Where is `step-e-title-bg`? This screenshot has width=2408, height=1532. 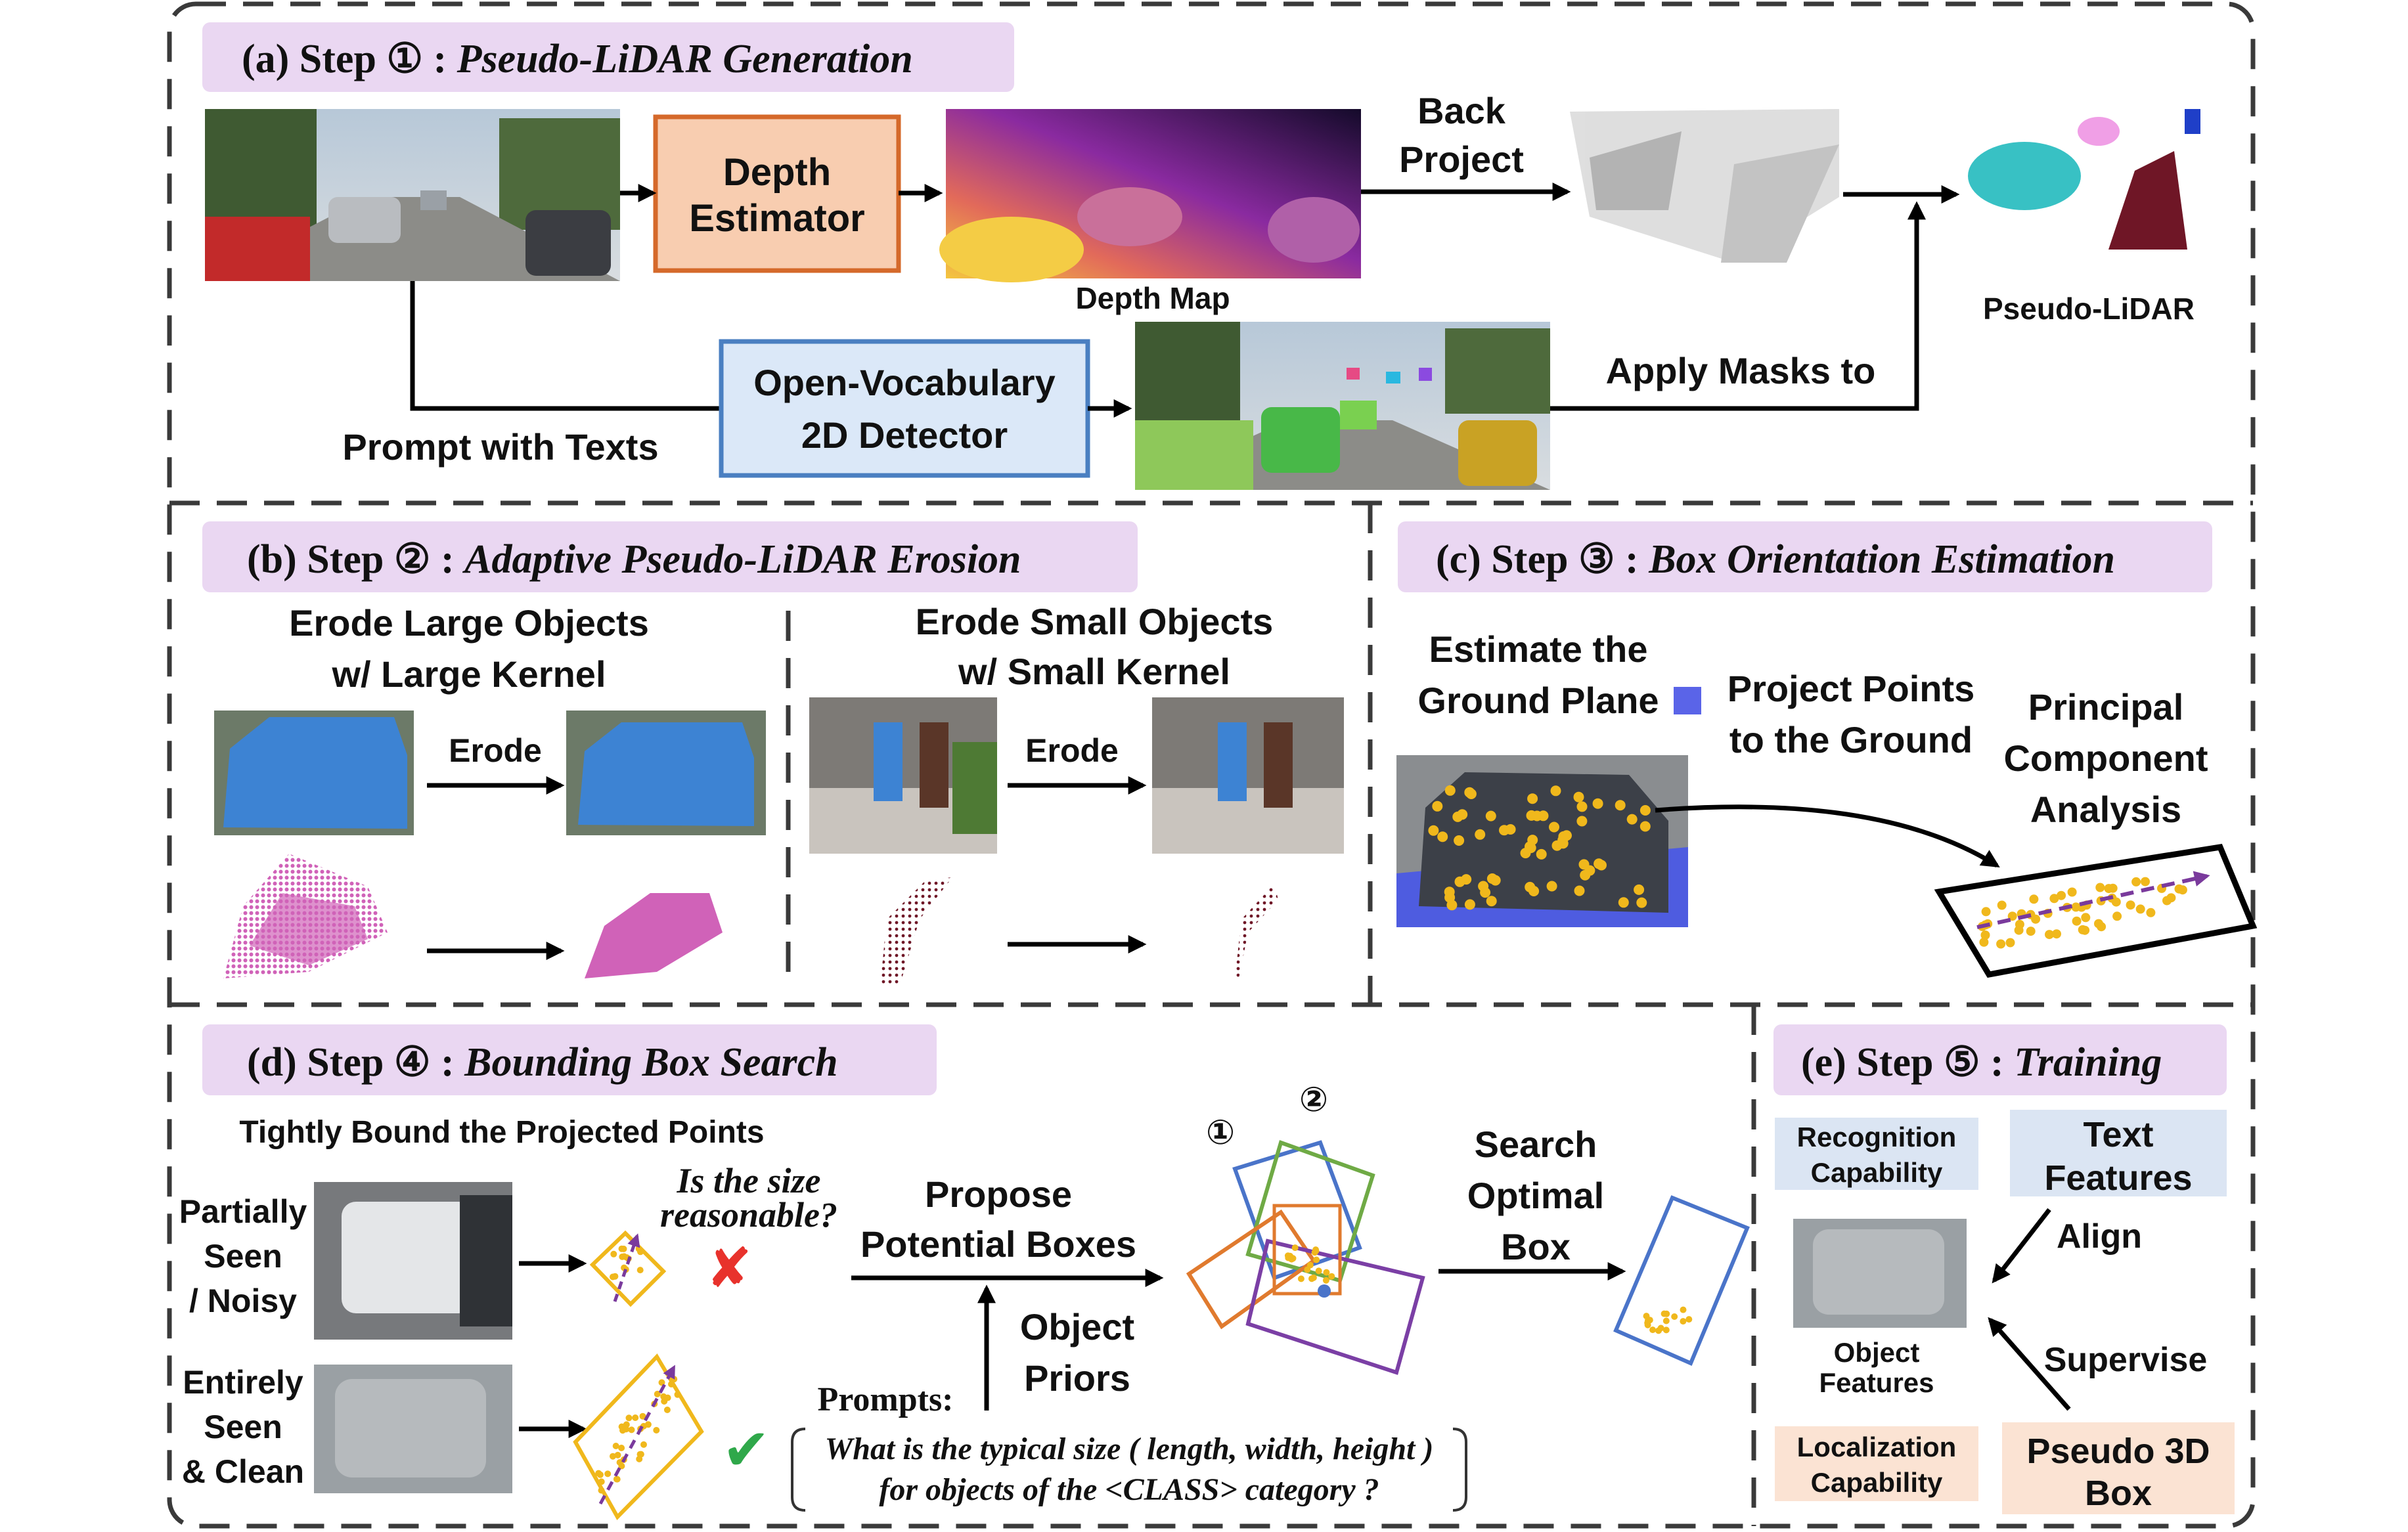
step-e-title-bg is located at coordinates (2000, 1059).